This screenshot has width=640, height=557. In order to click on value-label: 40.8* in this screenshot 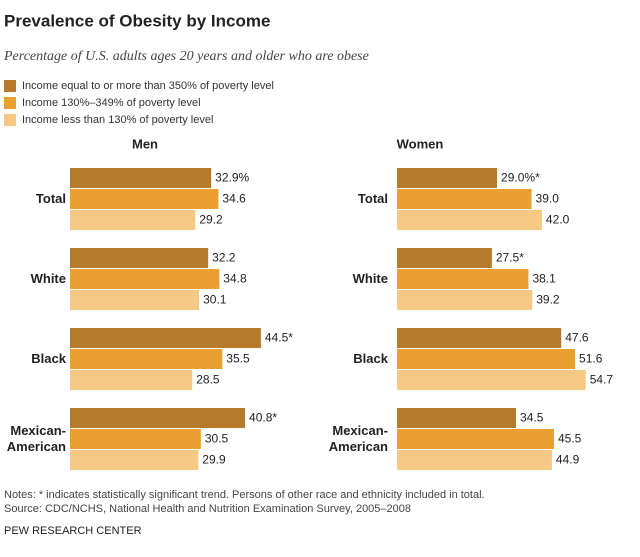, I will do `click(263, 418)`.